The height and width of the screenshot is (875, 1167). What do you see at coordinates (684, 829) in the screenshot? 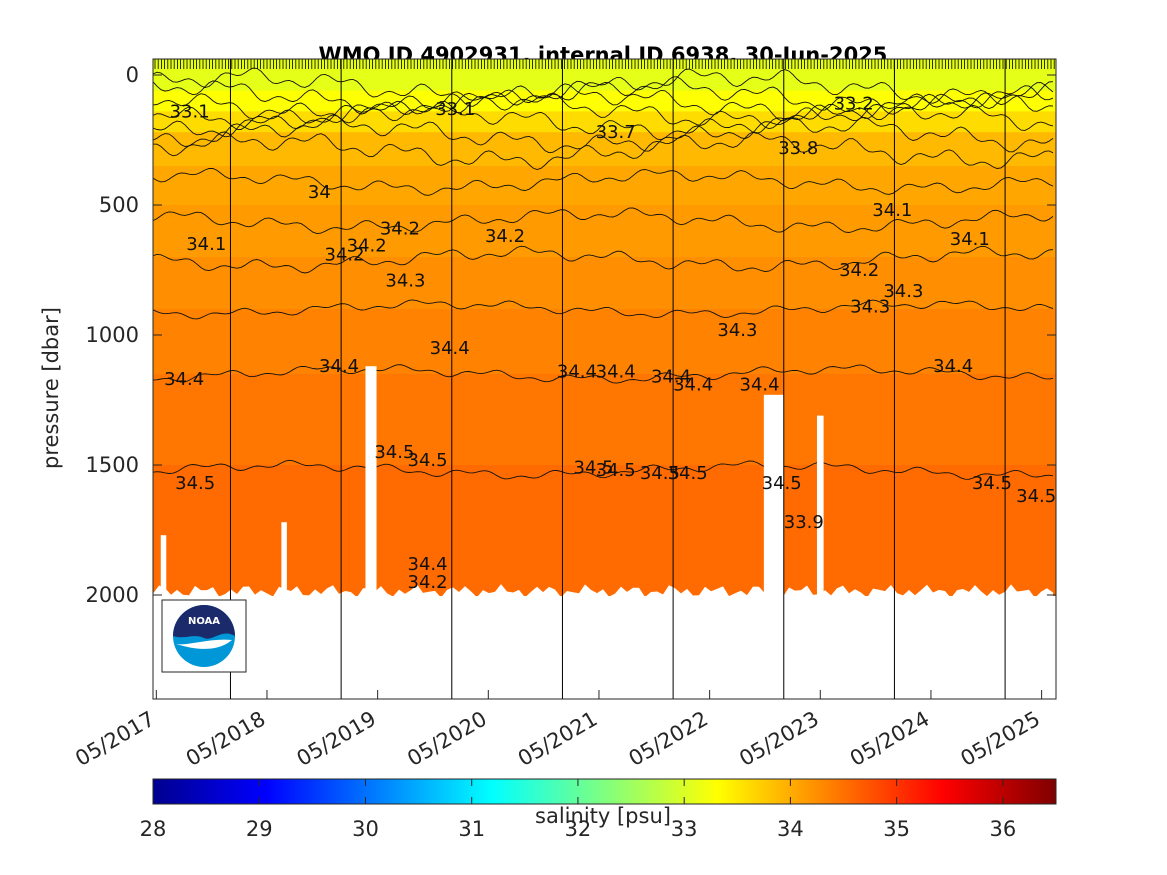
I see `colorbar-tick-label: 33` at bounding box center [684, 829].